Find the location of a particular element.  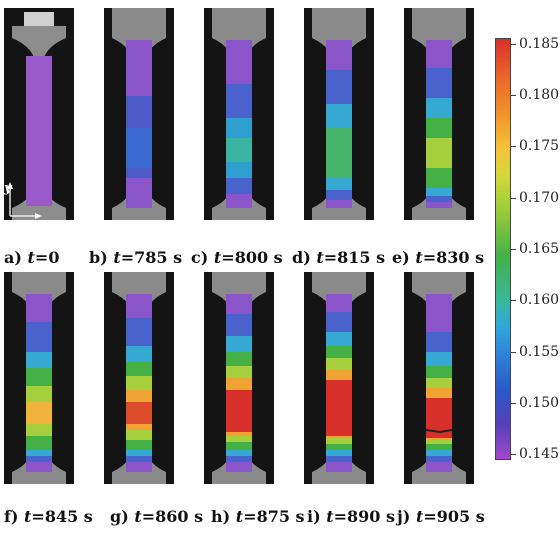

caption-g: g) t=860 s is located at coordinates (157, 516).